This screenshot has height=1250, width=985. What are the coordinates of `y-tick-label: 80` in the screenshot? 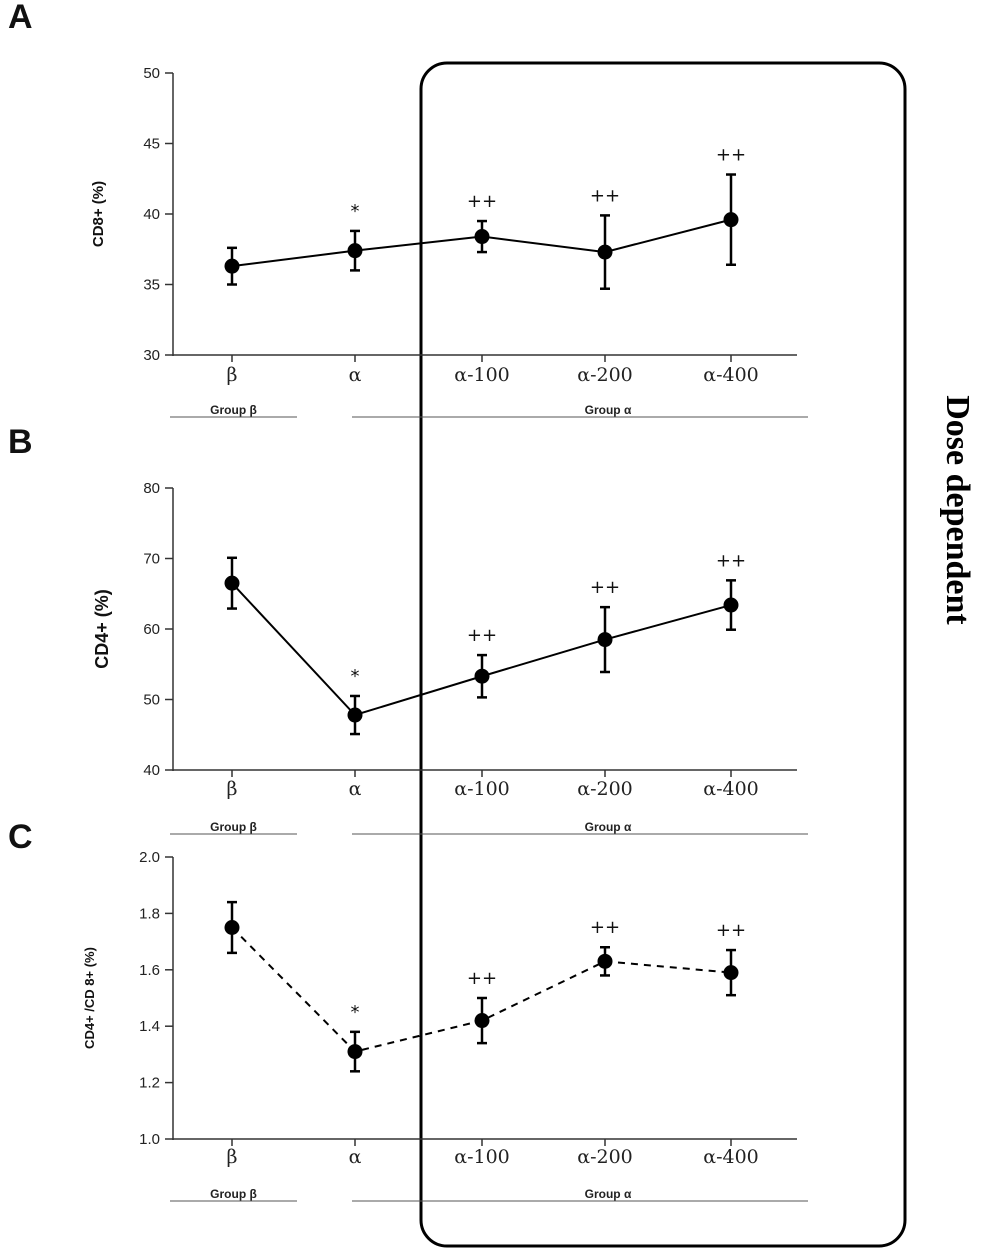 It's located at (151, 488).